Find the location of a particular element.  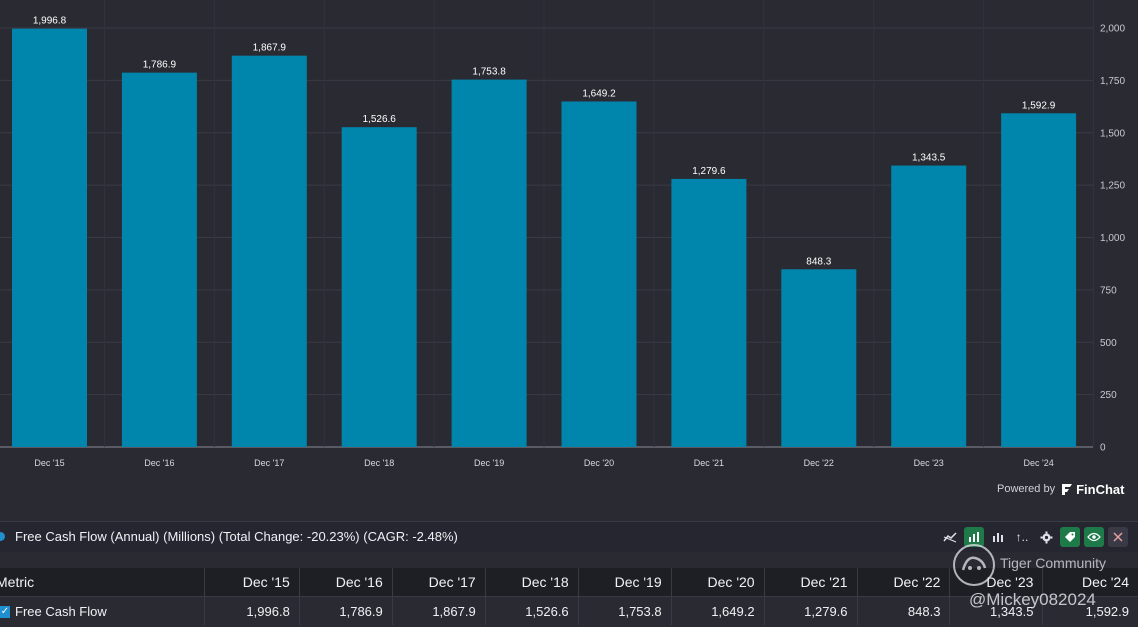

x-tick-label: Dec '18 is located at coordinates (379, 463).